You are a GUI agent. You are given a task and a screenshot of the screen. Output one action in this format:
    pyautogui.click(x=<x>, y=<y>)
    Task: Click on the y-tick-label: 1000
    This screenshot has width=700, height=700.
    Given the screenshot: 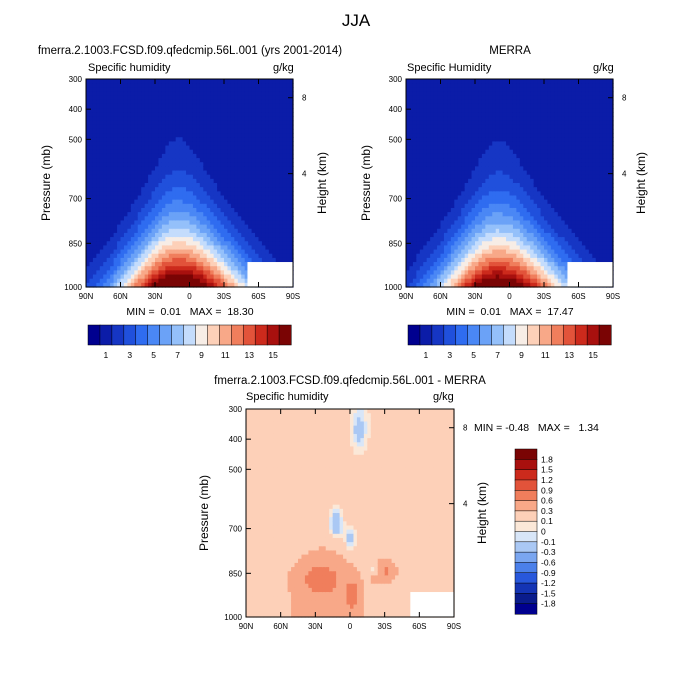 What is the action you would take?
    pyautogui.click(x=73, y=287)
    